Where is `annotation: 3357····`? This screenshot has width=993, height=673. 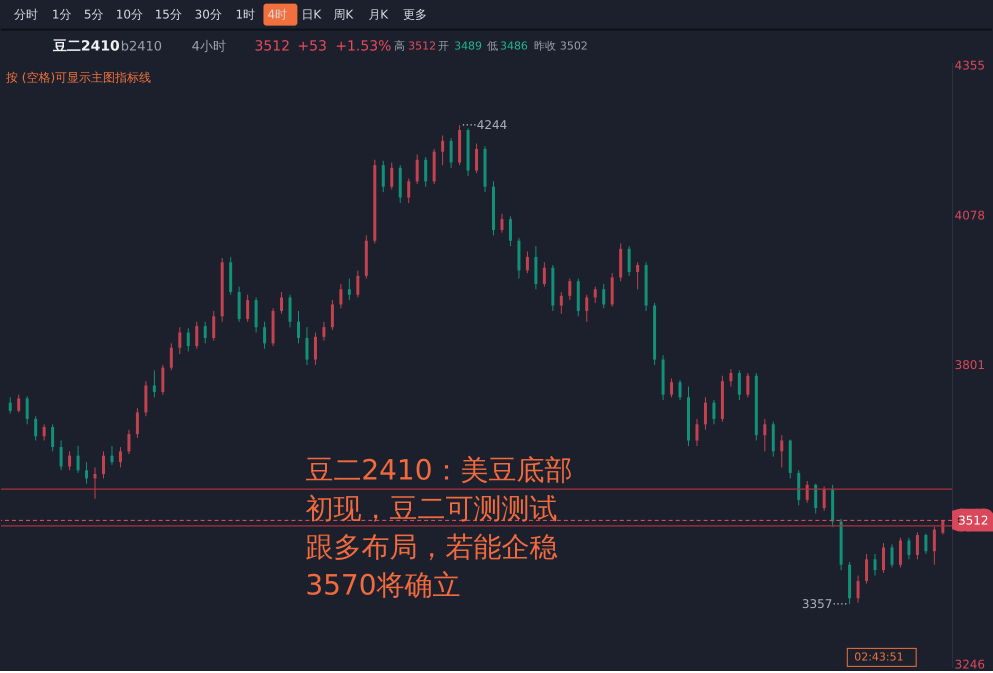
annotation: 3357···· is located at coordinates (825, 604).